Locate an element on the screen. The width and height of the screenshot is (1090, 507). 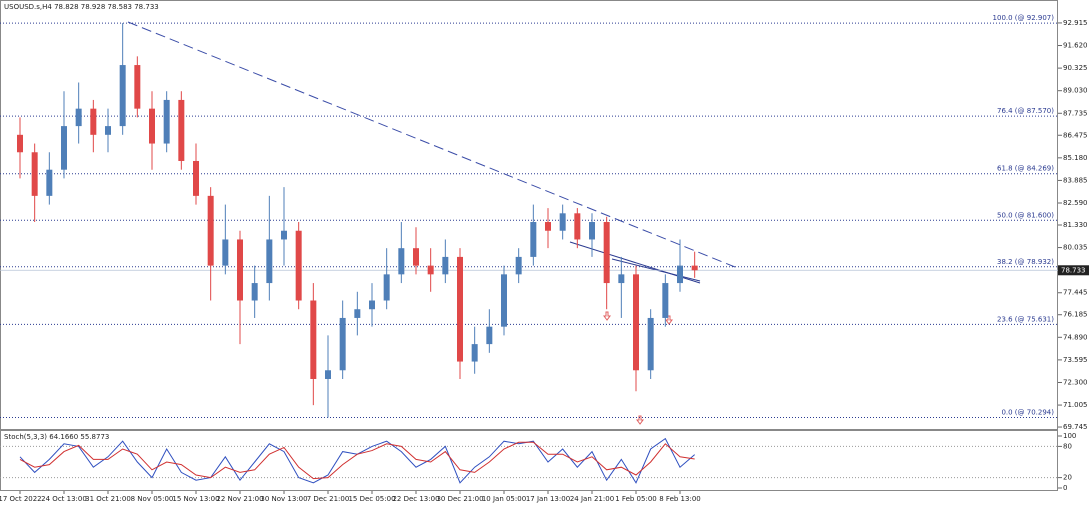
y-tick-label: 77.445 is located at coordinates (1075, 293).